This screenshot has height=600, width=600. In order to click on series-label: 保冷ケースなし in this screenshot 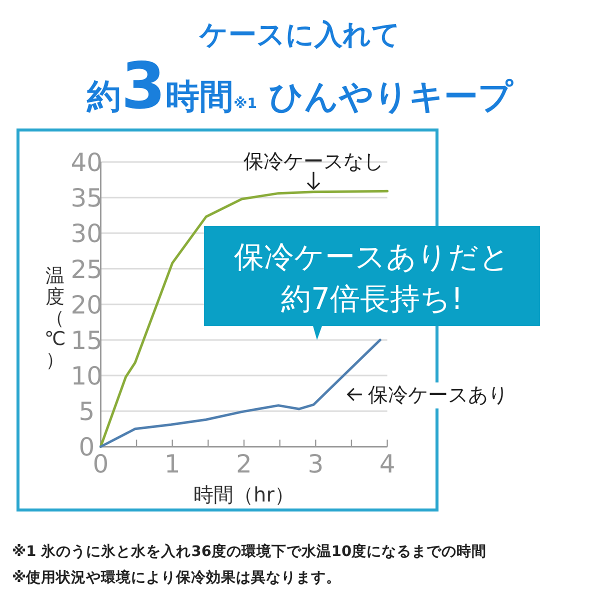, I will do `click(314, 160)`.